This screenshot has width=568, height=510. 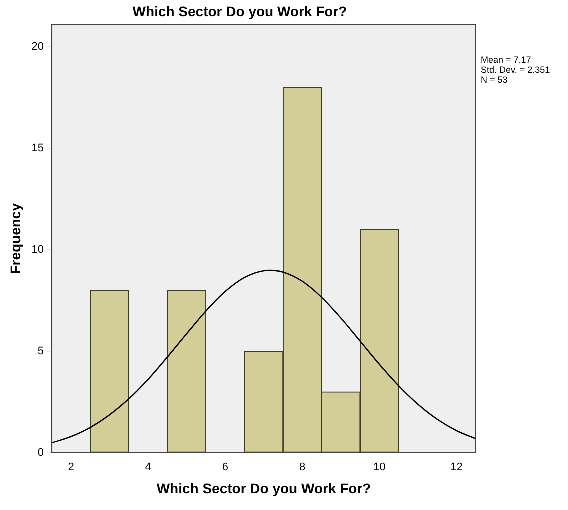 I want to click on x-axis-title: Which Sector Do you Work For?, so click(x=264, y=488).